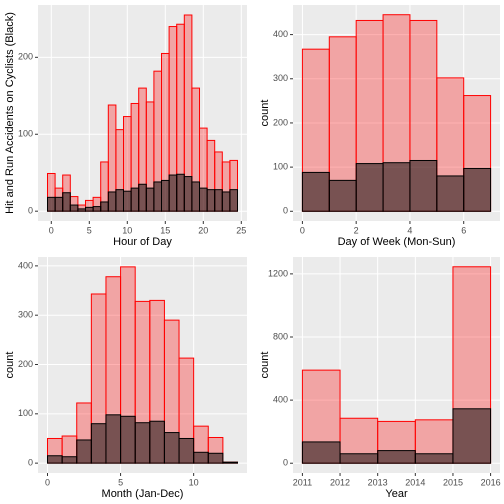  I want to click on x-axis-title: Year, so click(396, 494).